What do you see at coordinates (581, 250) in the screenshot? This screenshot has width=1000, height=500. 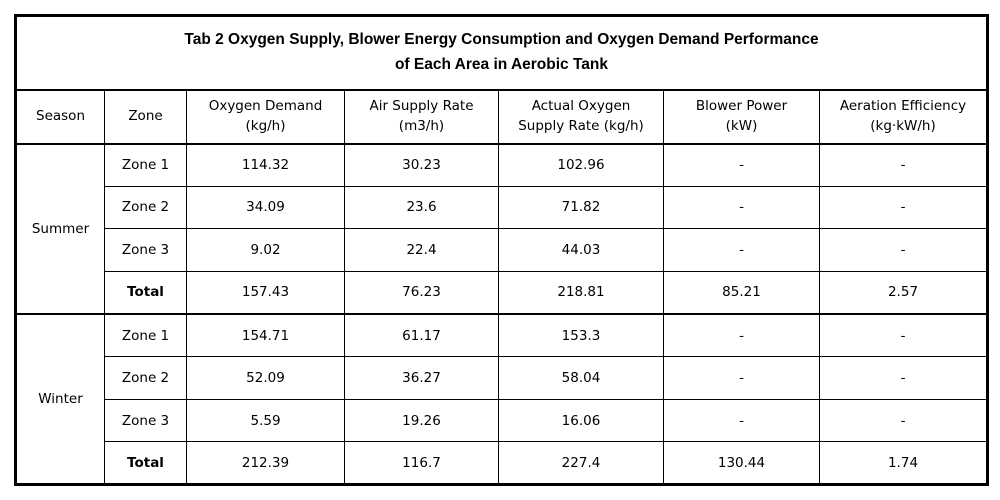 I see `cell-actual-oxygen-supply-rate: 44.03` at bounding box center [581, 250].